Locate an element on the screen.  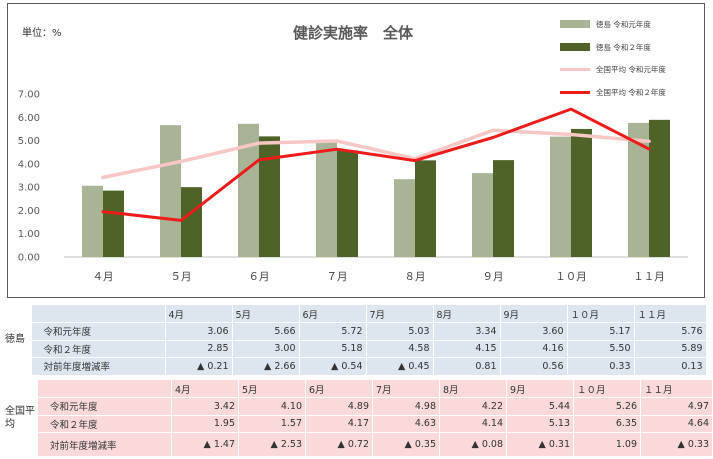
chart-title: 健診実施率 全体 is located at coordinates (352, 33).